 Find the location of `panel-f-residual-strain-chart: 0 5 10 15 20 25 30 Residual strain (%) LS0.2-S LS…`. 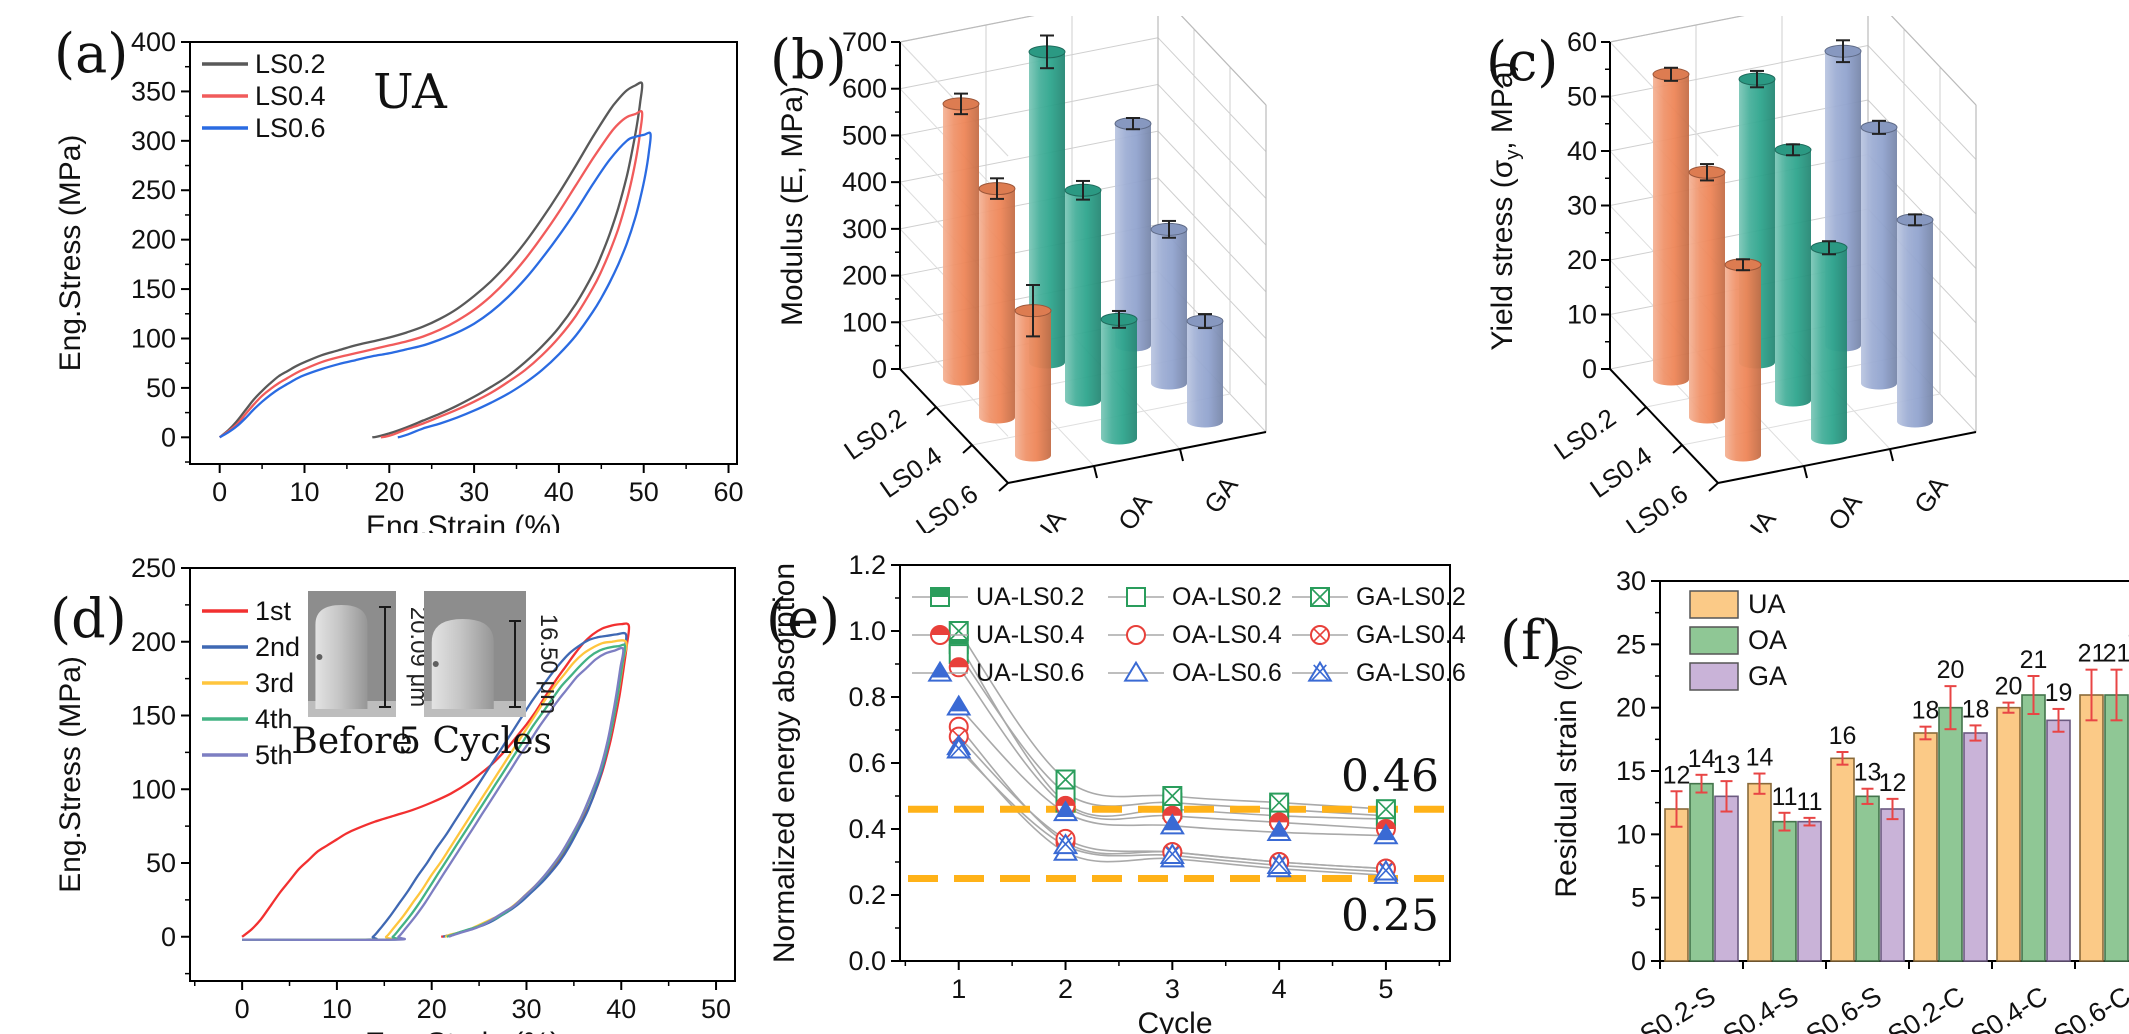

panel-f-residual-strain-chart: 0 5 10 15 20 25 30 Residual strain (%) LS0.2-S LS… is located at coordinates (1799, 783).